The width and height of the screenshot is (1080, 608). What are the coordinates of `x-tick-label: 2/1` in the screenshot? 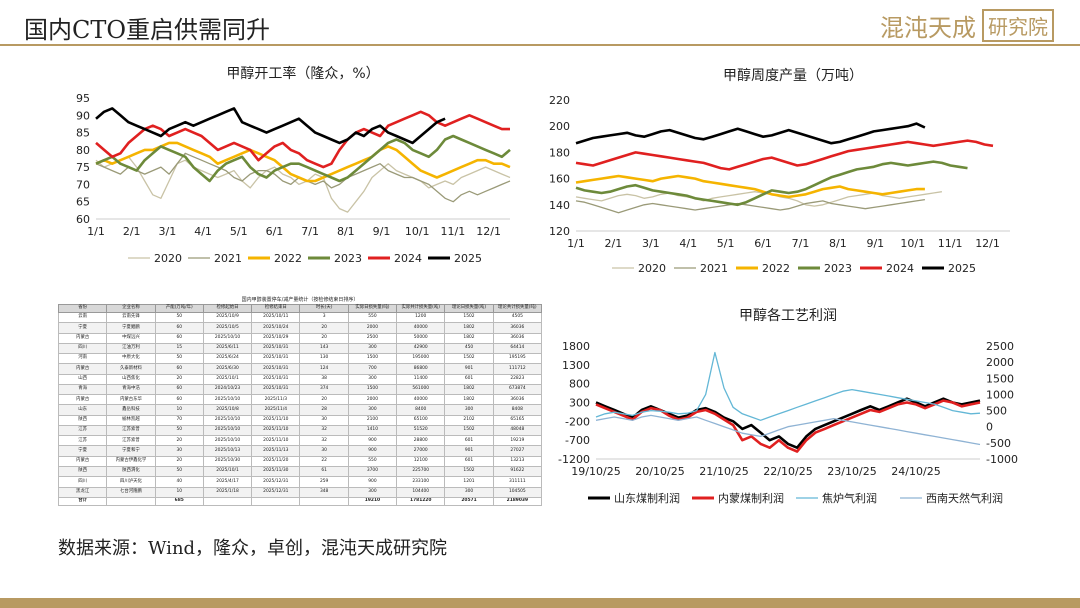 It's located at (132, 231).